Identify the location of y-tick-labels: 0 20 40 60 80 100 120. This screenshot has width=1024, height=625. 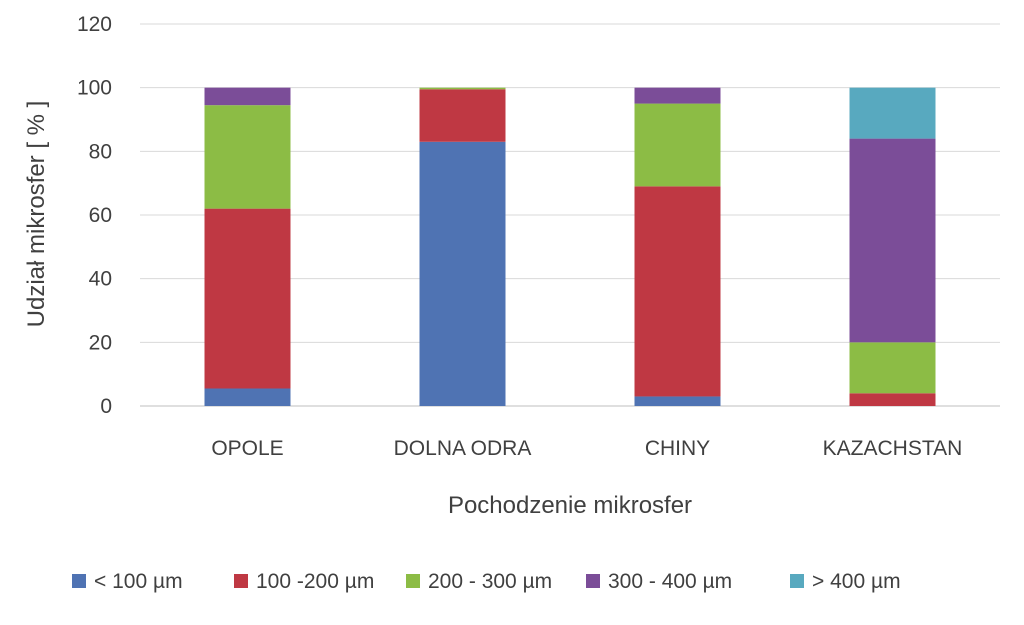
(94, 215).